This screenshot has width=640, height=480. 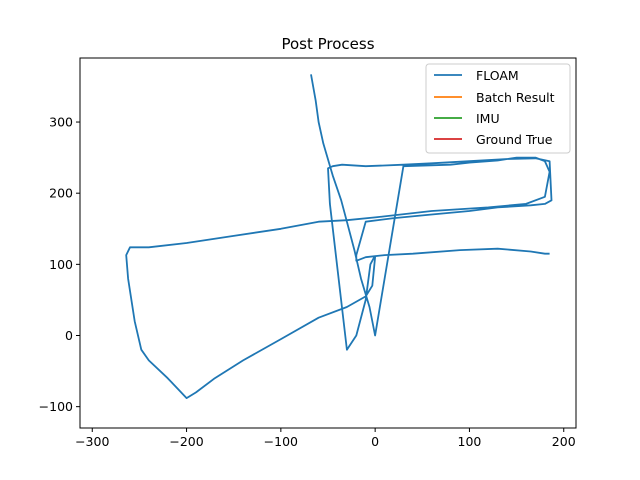 What do you see at coordinates (281, 441) in the screenshot?
I see `x-tick-label: −100` at bounding box center [281, 441].